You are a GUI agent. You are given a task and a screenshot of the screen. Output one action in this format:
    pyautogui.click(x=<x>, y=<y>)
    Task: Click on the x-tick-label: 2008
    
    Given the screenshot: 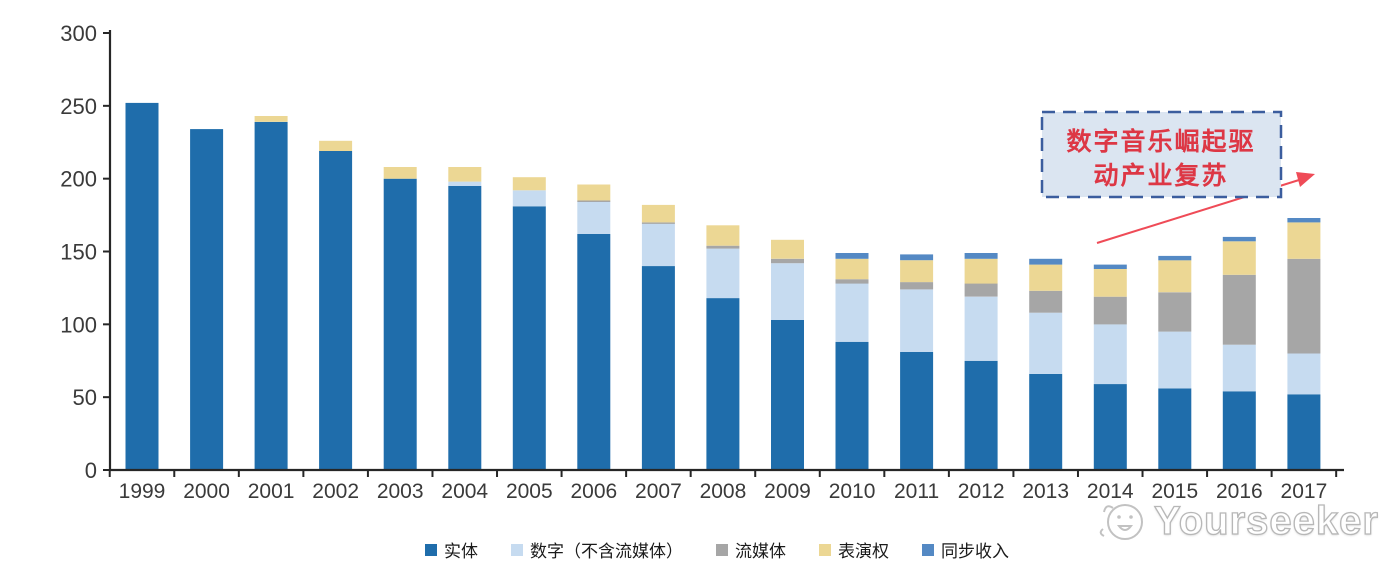 What is the action you would take?
    pyautogui.click(x=723, y=491)
    